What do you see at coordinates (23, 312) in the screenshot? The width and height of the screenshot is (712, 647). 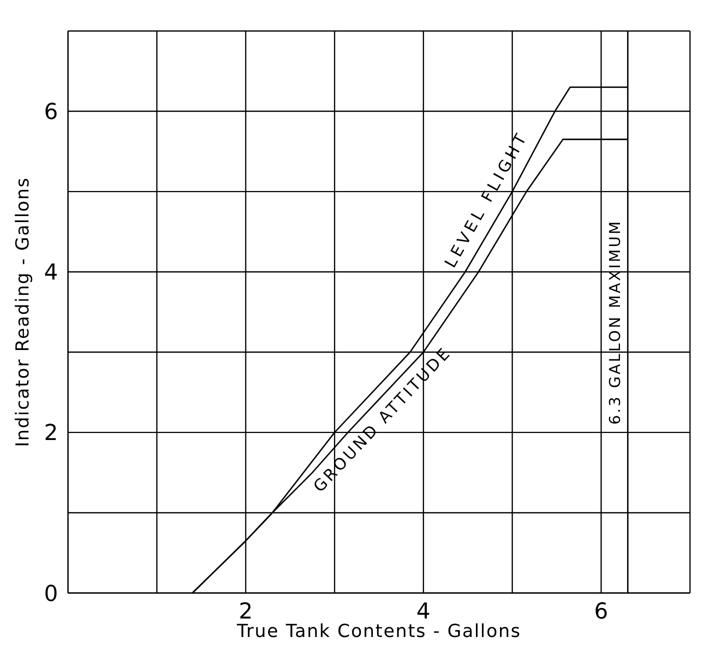 I see `y-axis-title: Indicator Reading - Gallons` at bounding box center [23, 312].